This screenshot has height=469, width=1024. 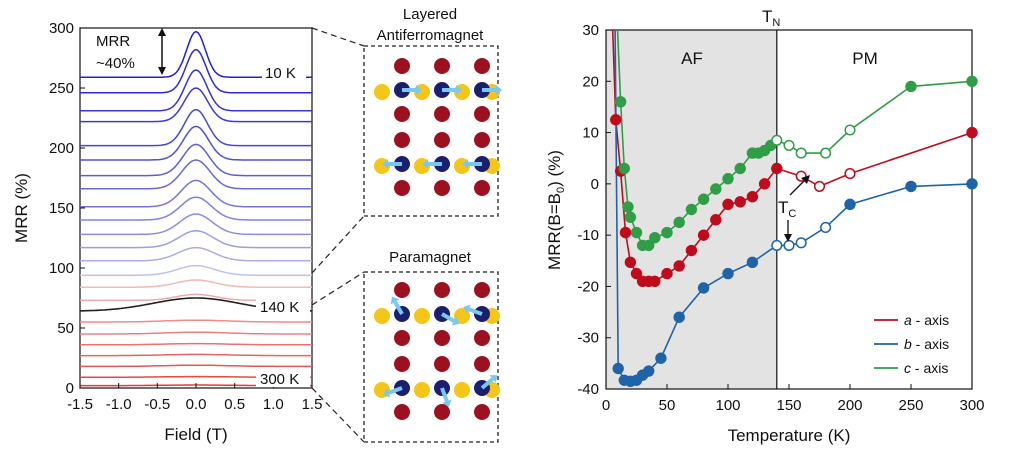 What do you see at coordinates (911, 344) in the screenshot?
I see `legend: a - axis b - axis c - axis` at bounding box center [911, 344].